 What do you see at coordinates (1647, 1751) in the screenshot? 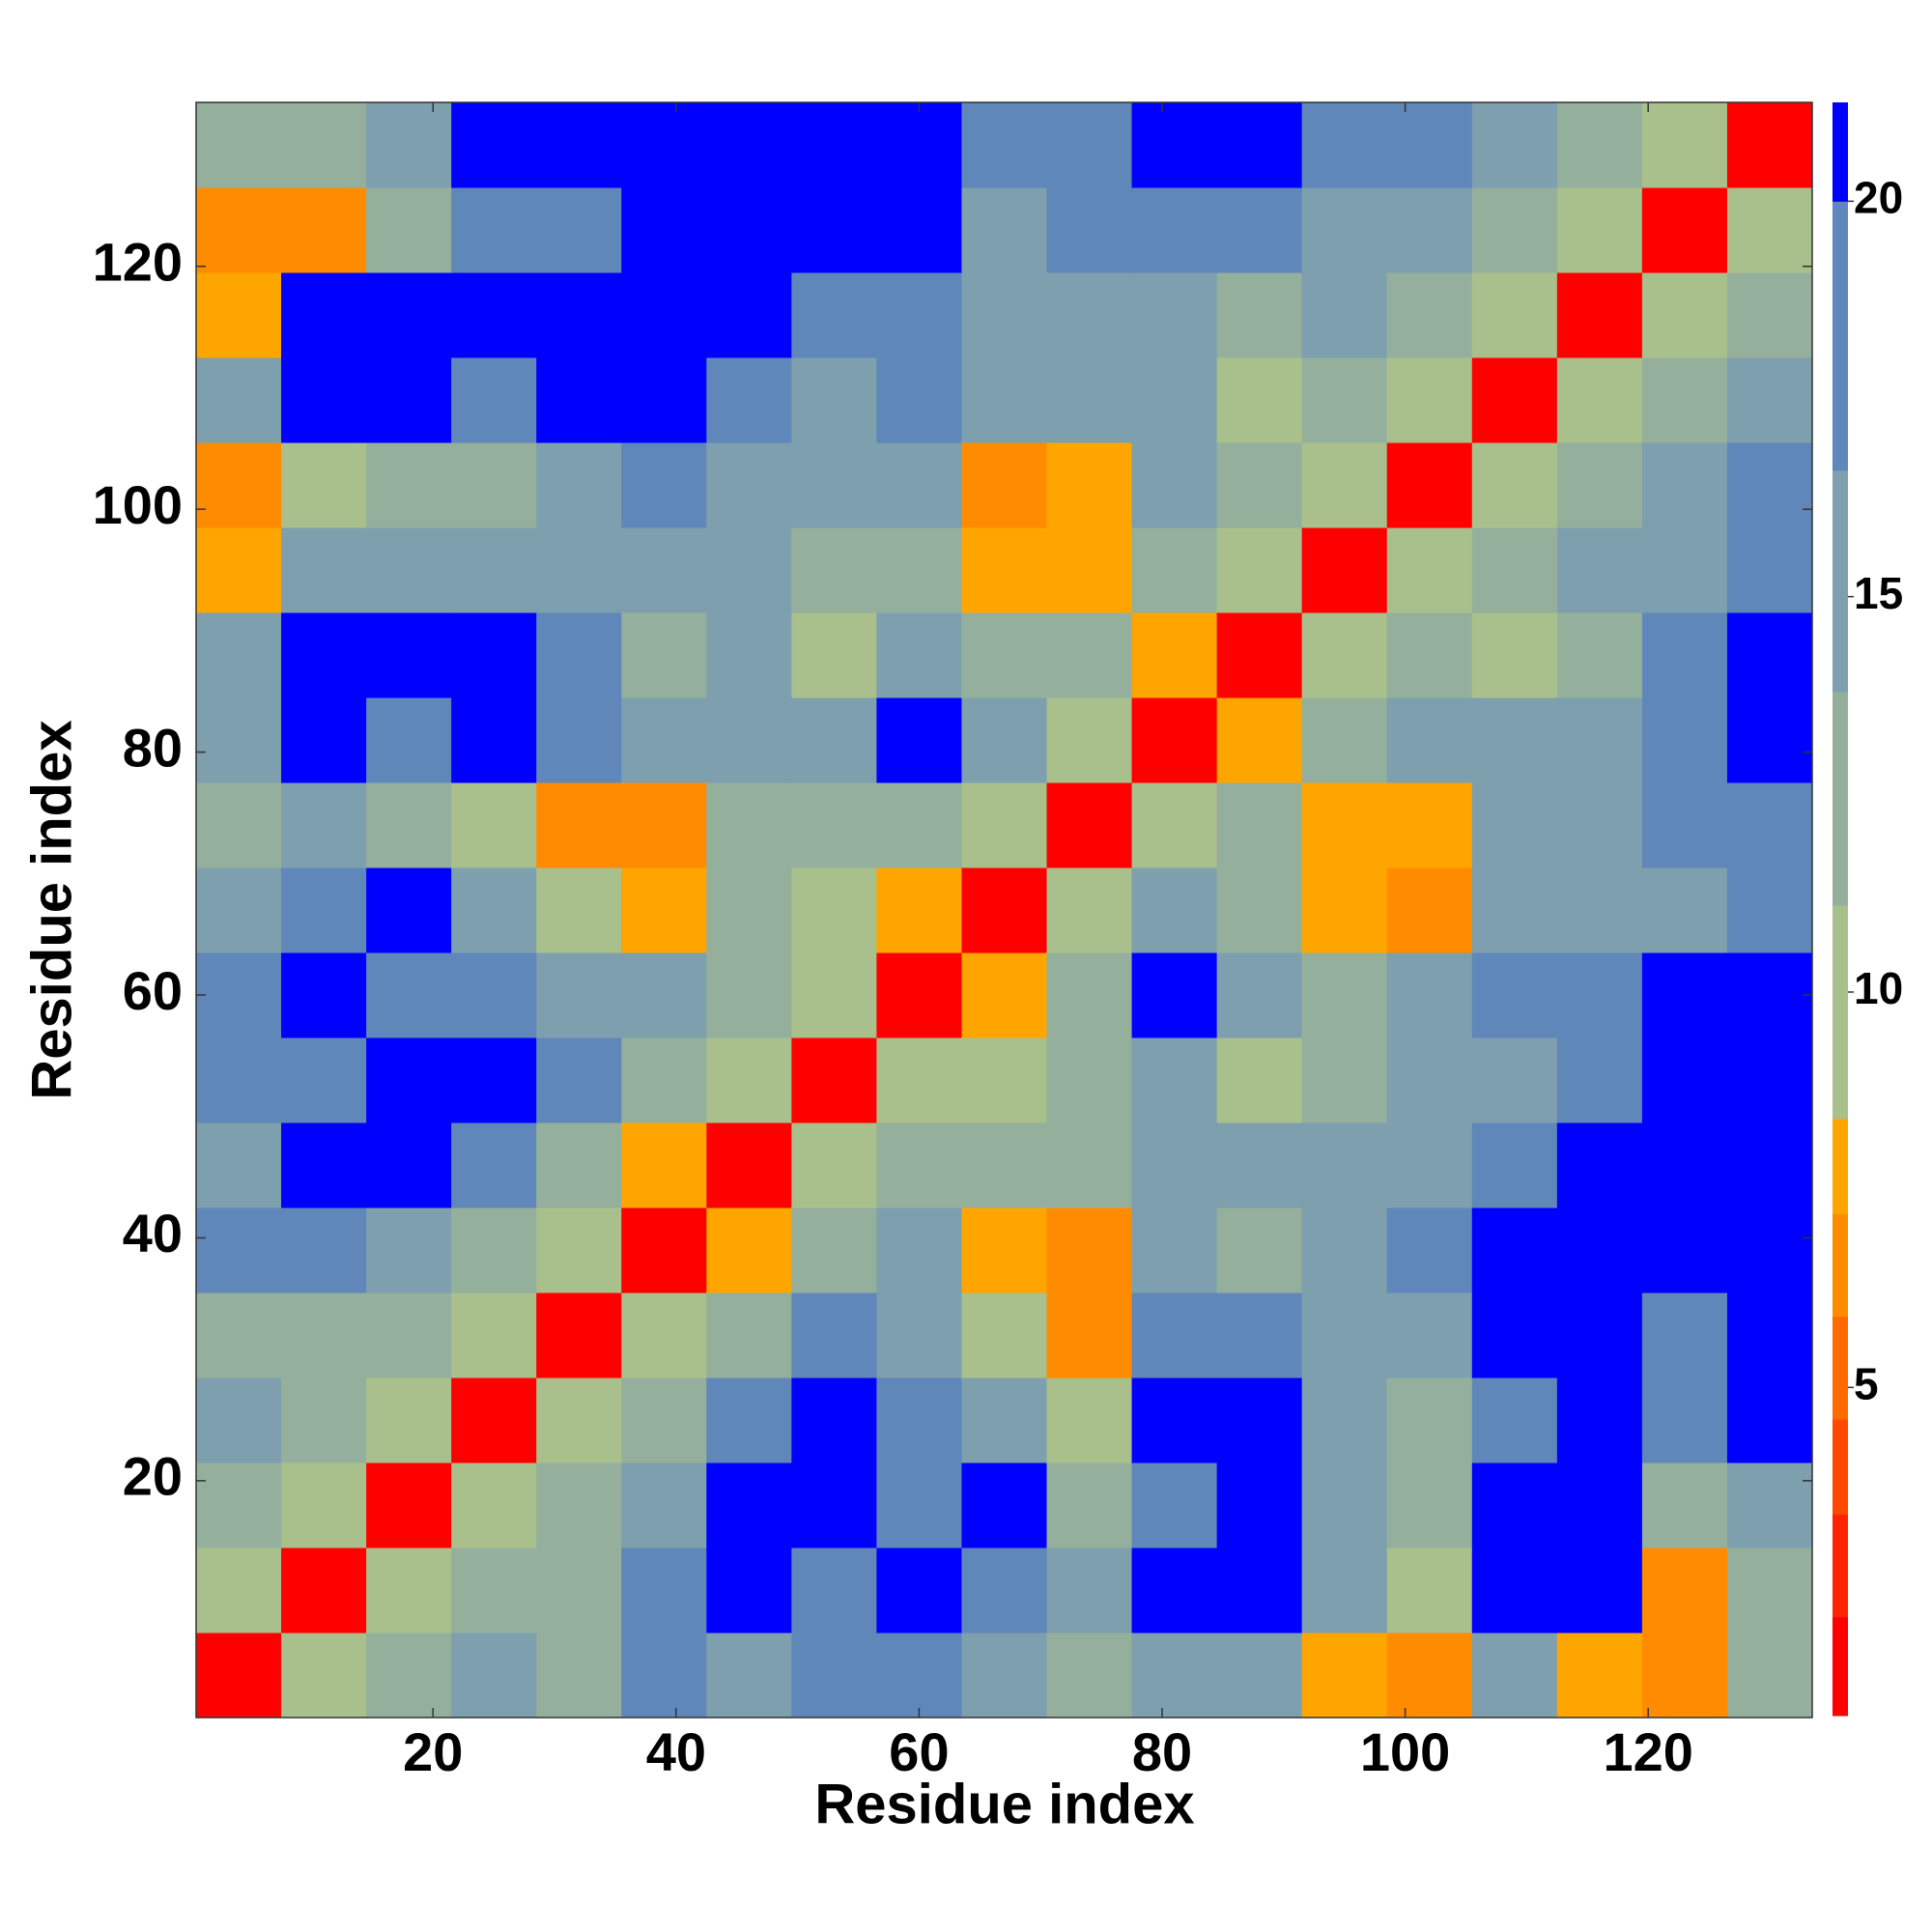
I see `x-tick-label: 120` at bounding box center [1647, 1751].